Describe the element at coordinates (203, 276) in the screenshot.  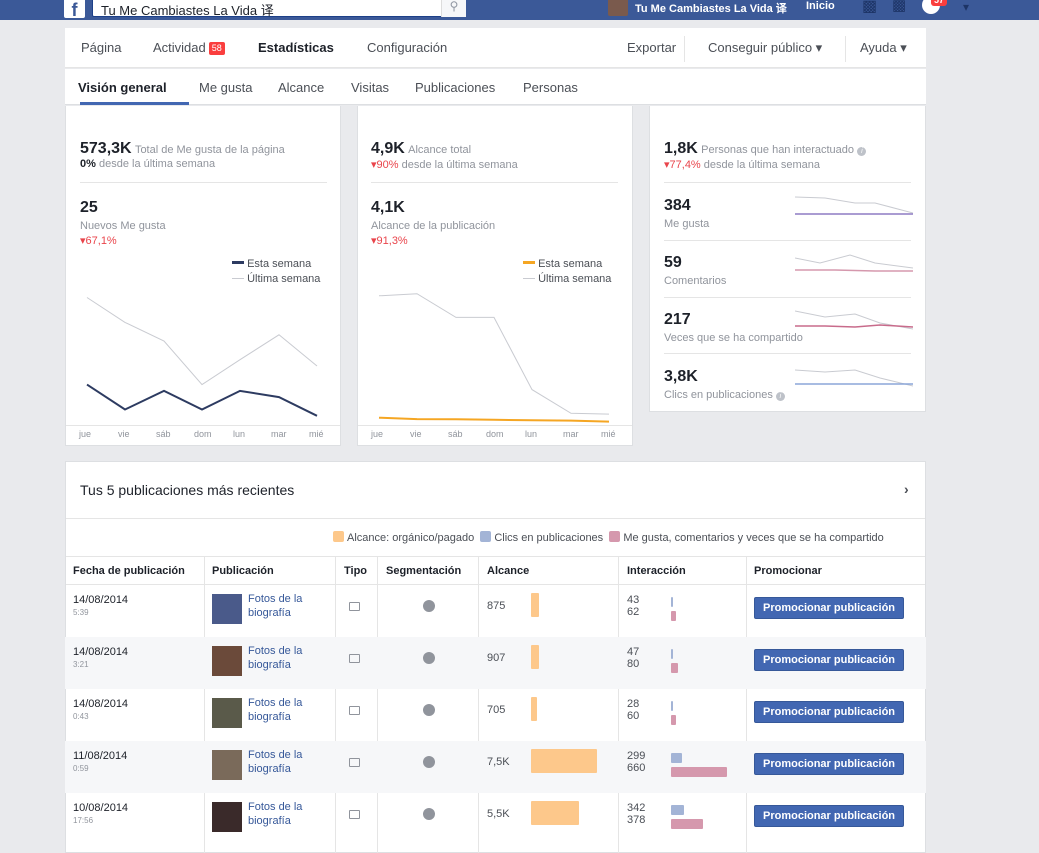
I see `likes-card` at that location.